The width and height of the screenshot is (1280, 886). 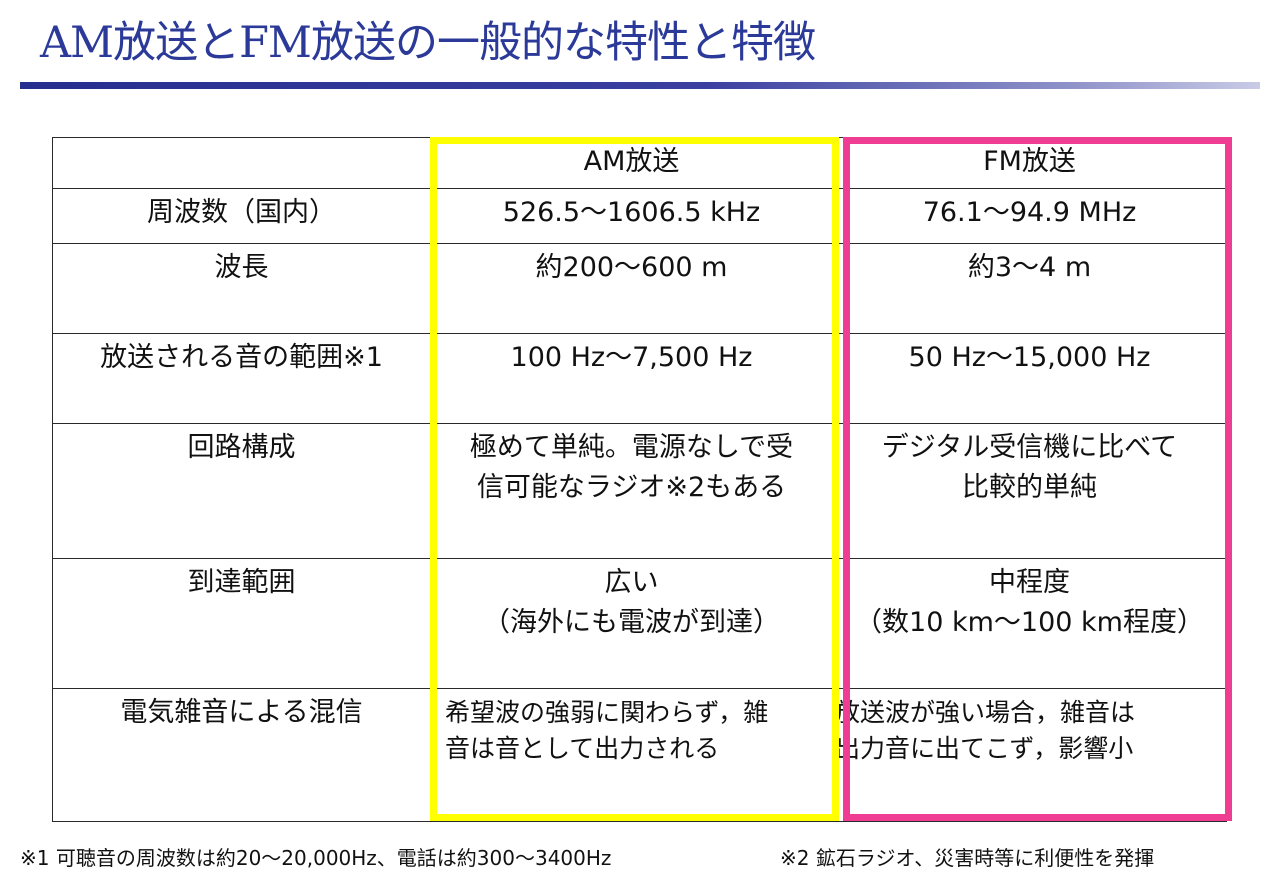 I want to click on am-frequency: 526.5～1606.5 kHz, so click(x=631, y=216).